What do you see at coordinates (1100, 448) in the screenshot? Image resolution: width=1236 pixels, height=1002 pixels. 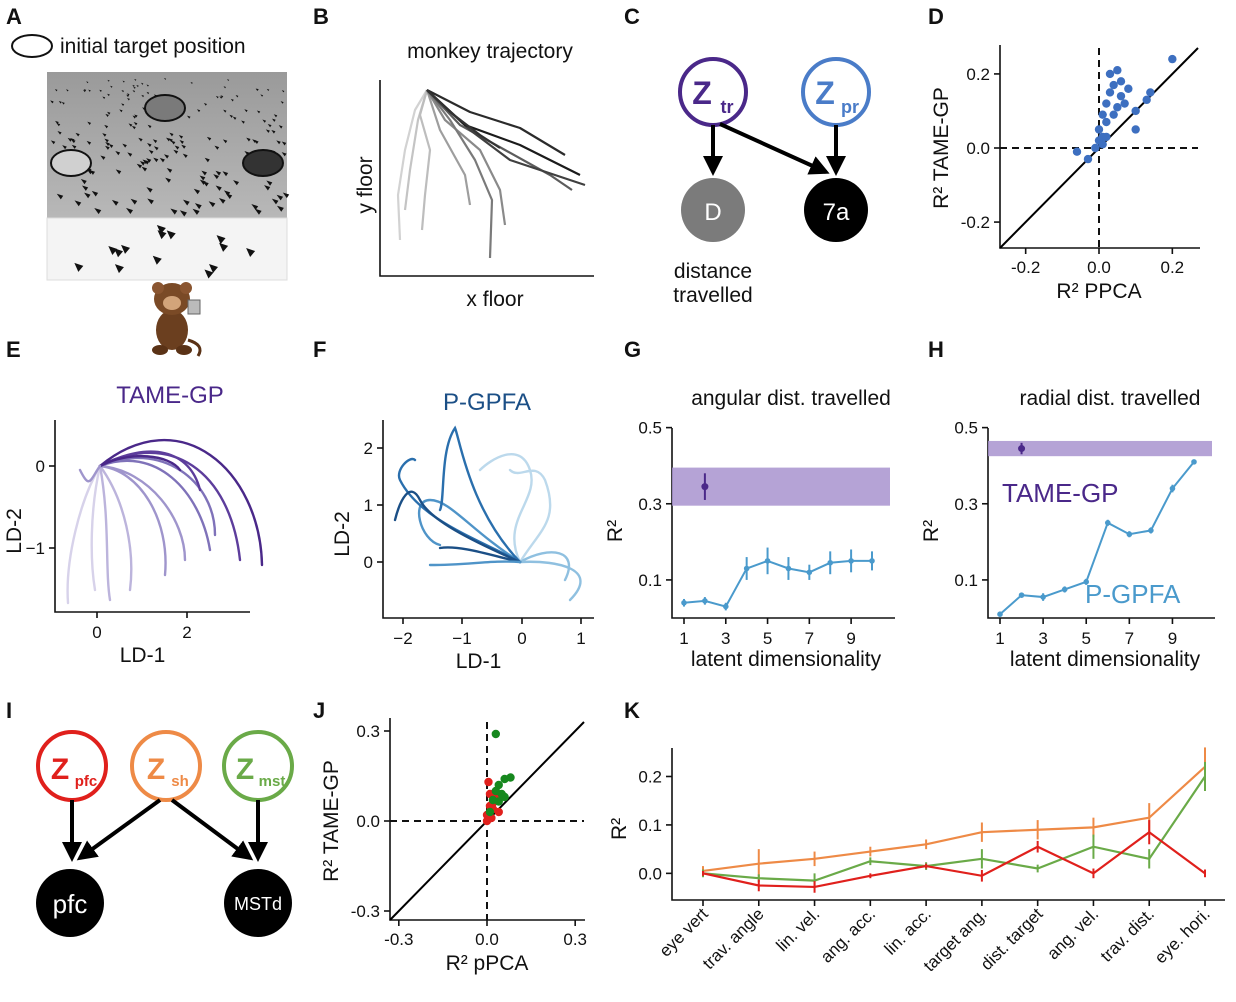 I see `h-tame-band` at bounding box center [1100, 448].